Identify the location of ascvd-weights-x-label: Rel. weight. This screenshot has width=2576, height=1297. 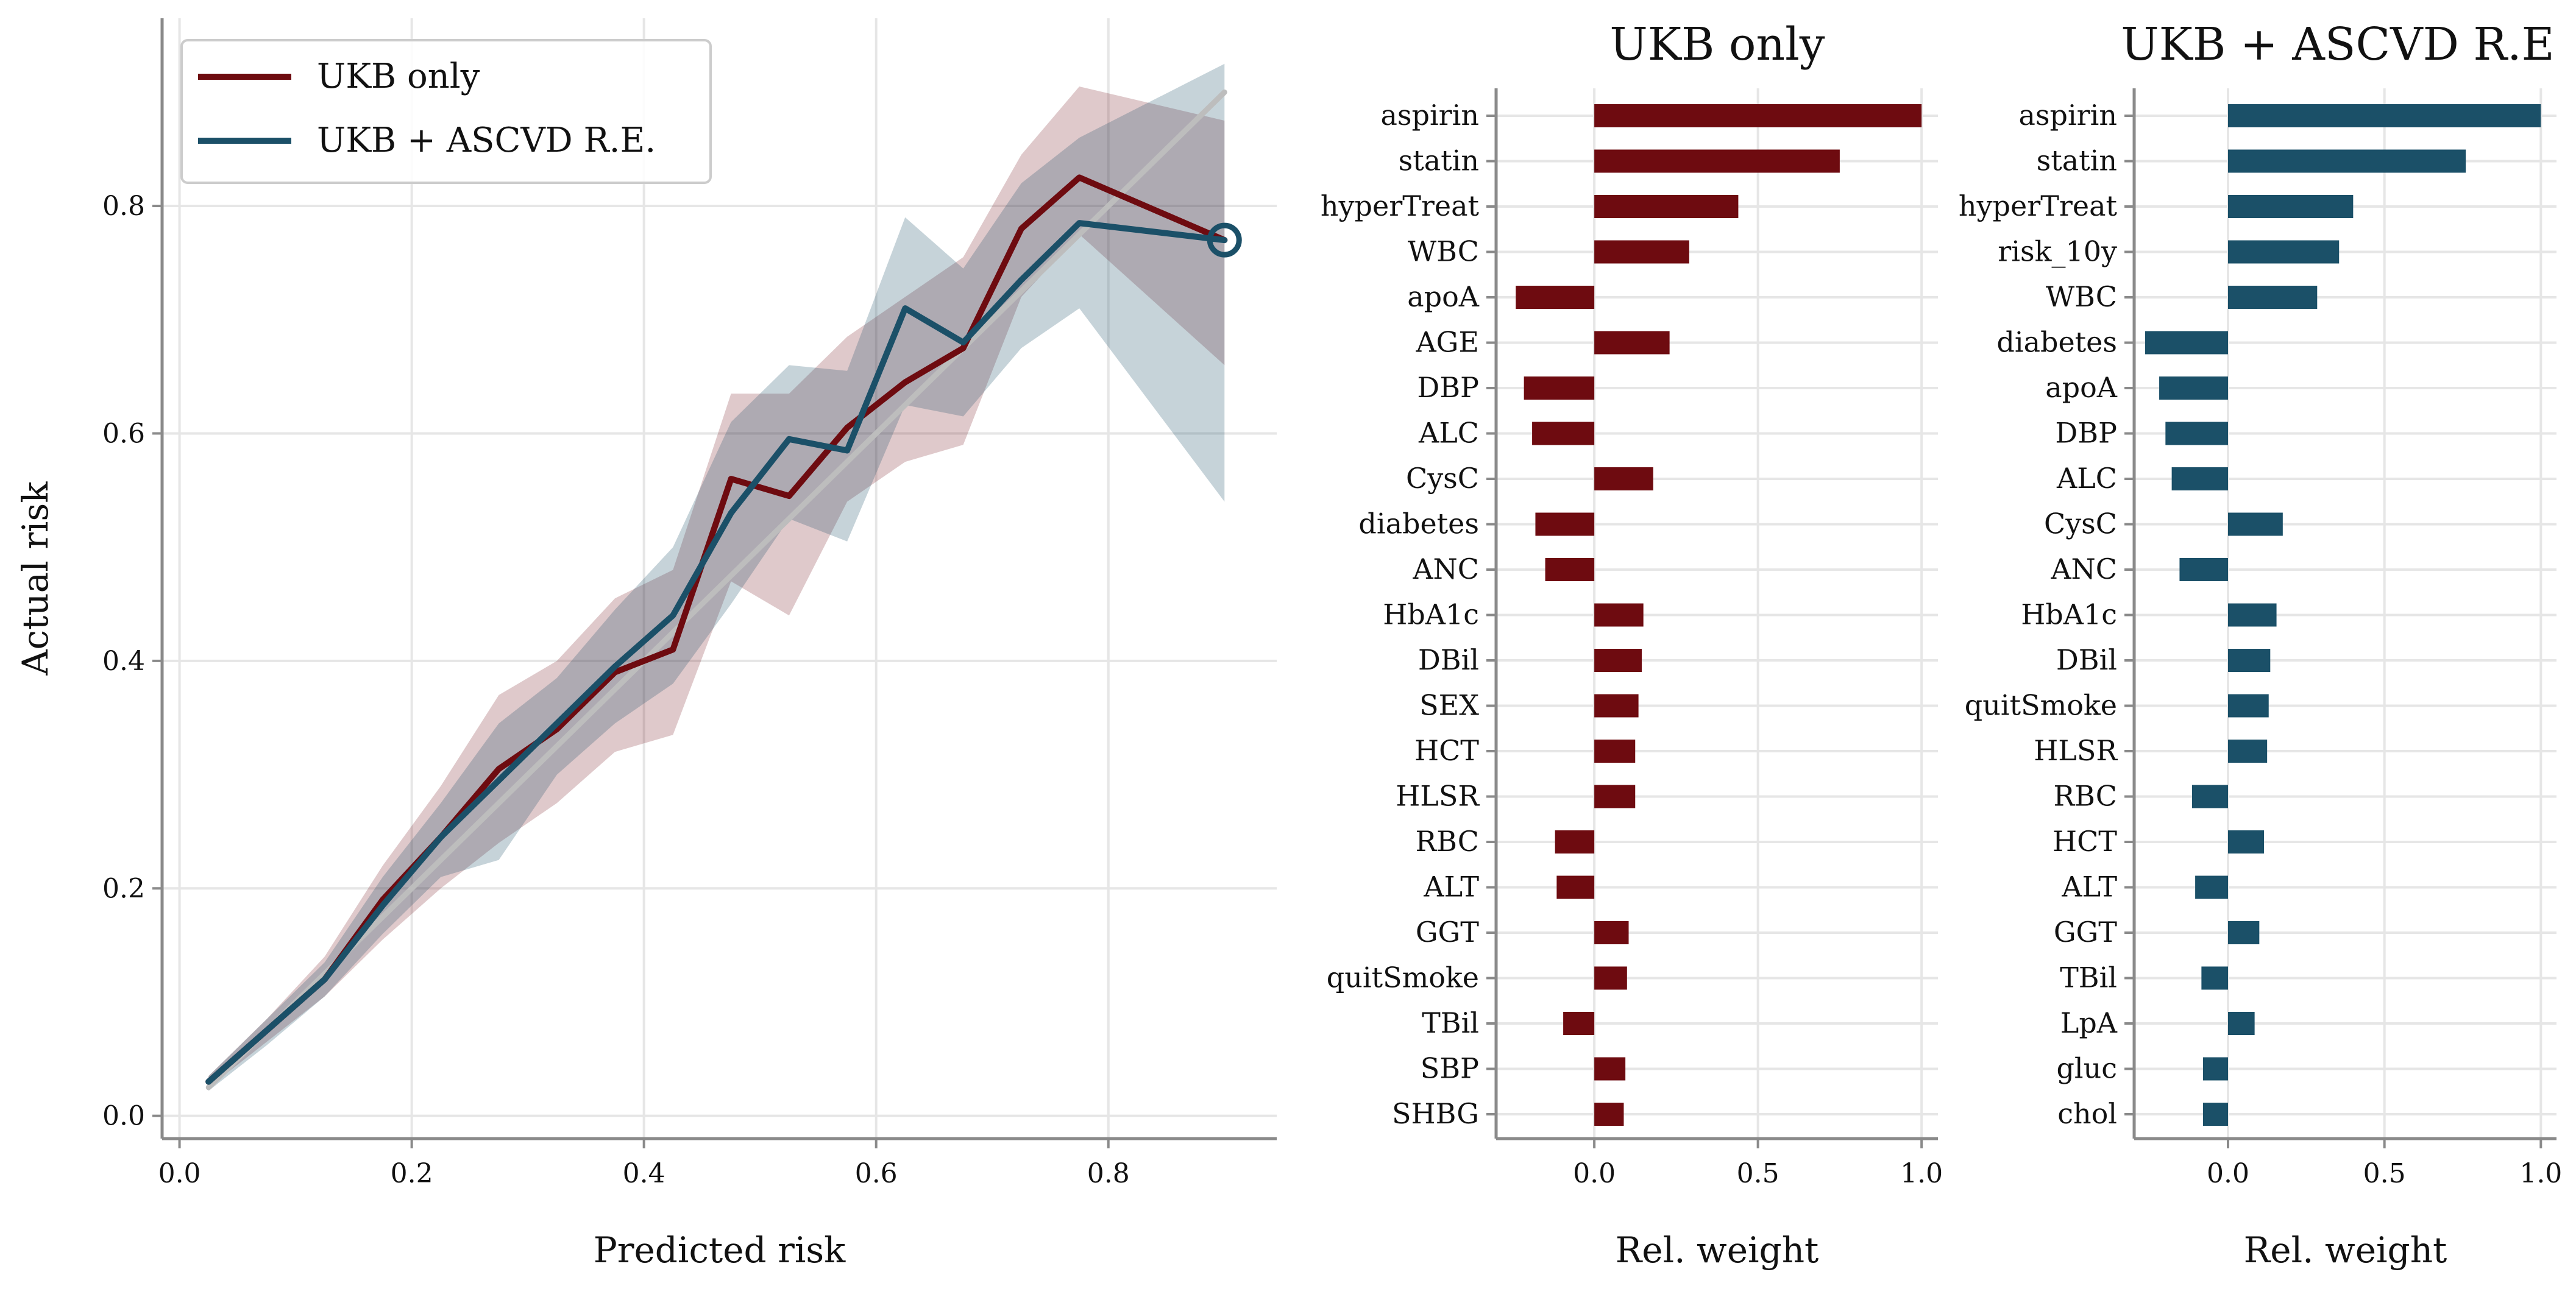
(2345, 1250).